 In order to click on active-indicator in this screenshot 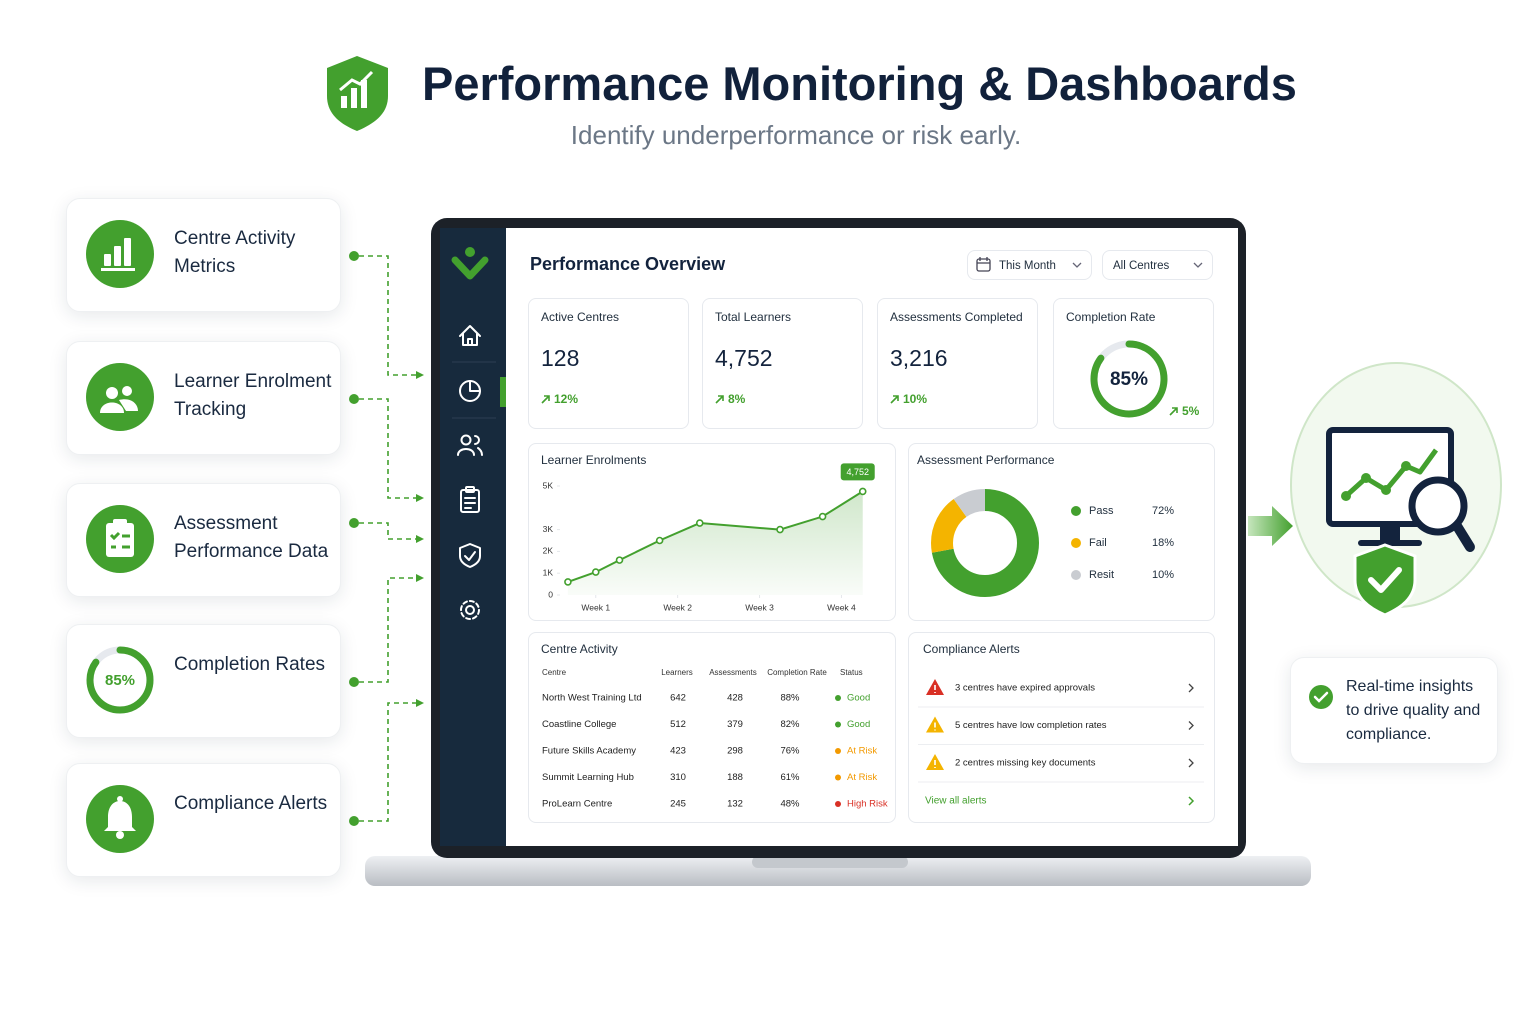, I will do `click(503, 392)`.